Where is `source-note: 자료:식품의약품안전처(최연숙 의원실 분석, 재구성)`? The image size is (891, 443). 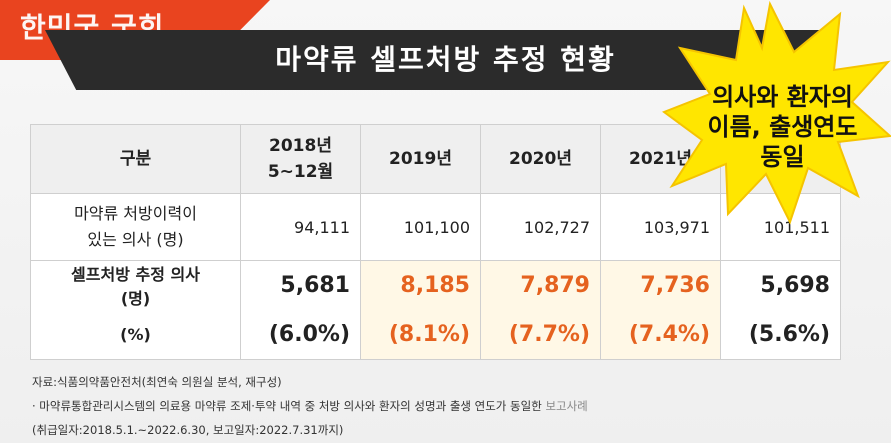
source-note: 자료:식품의약품안전처(최연숙 의원실 분석, 재구성) is located at coordinates (157, 382).